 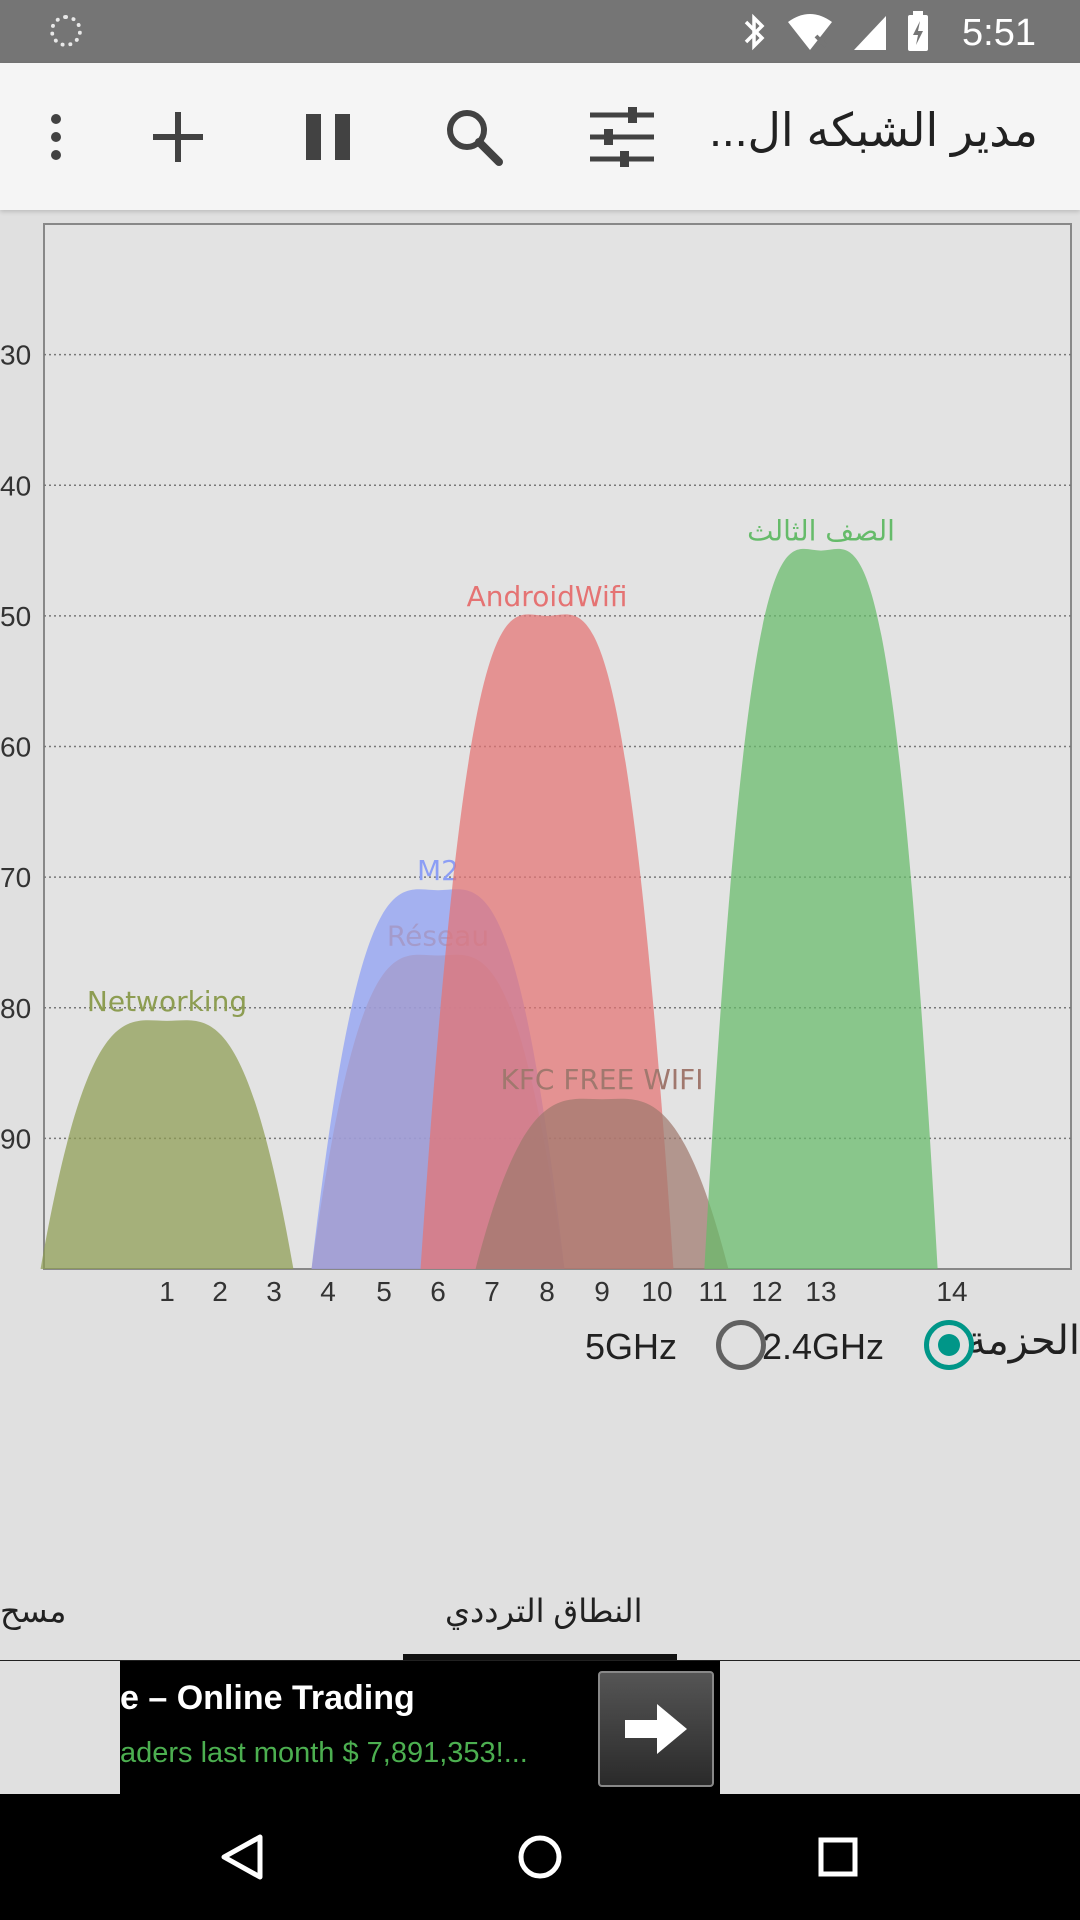 I want to click on back-icon, so click(x=242, y=1857).